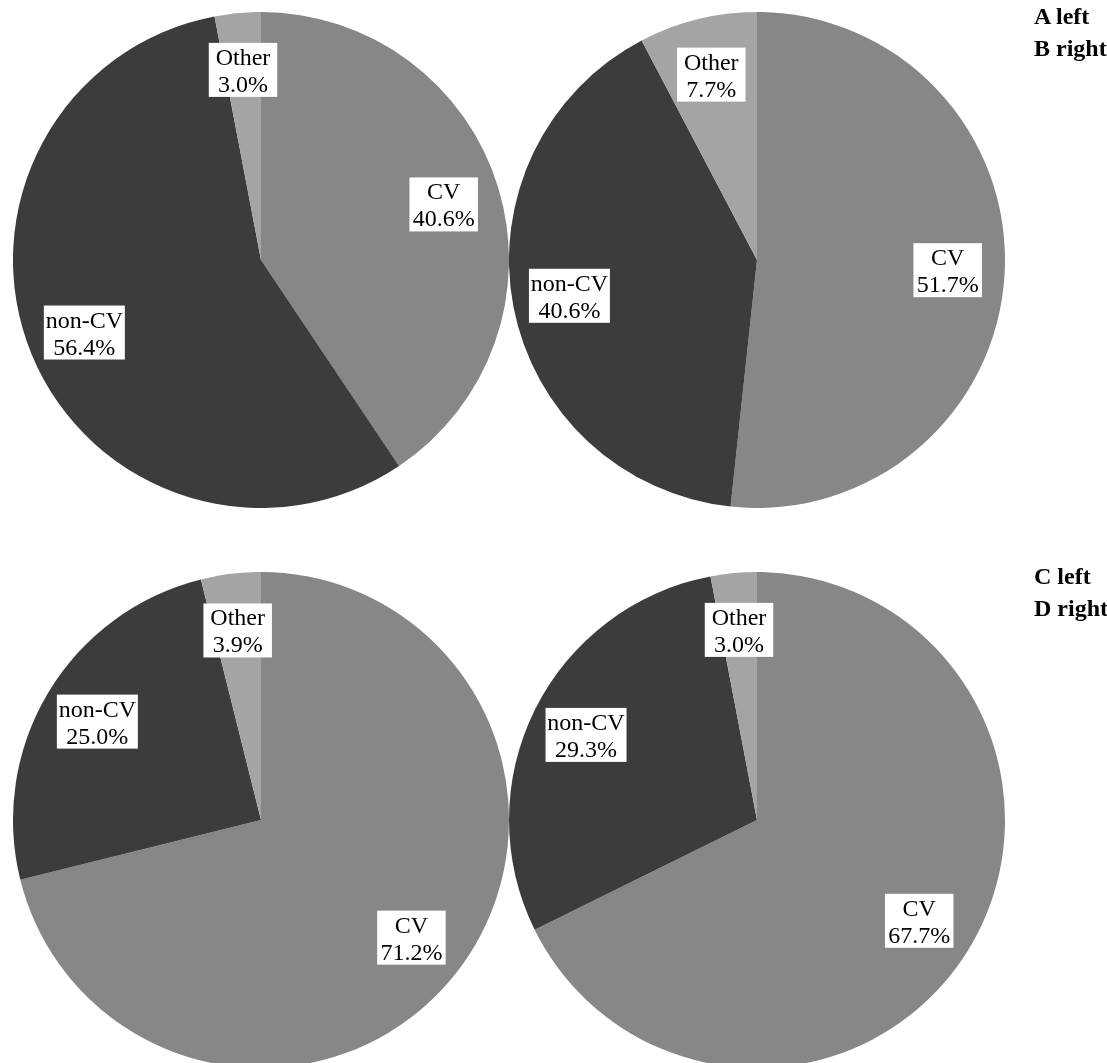 The width and height of the screenshot is (1107, 1063). I want to click on text: B right, so click(1070, 48).